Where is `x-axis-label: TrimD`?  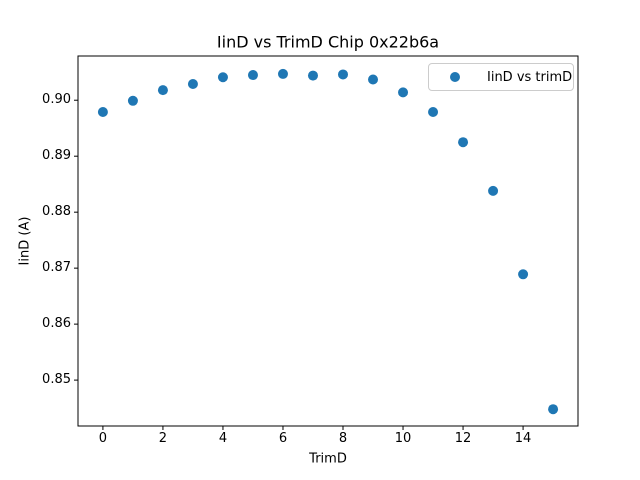
x-axis-label: TrimD is located at coordinates (328, 459).